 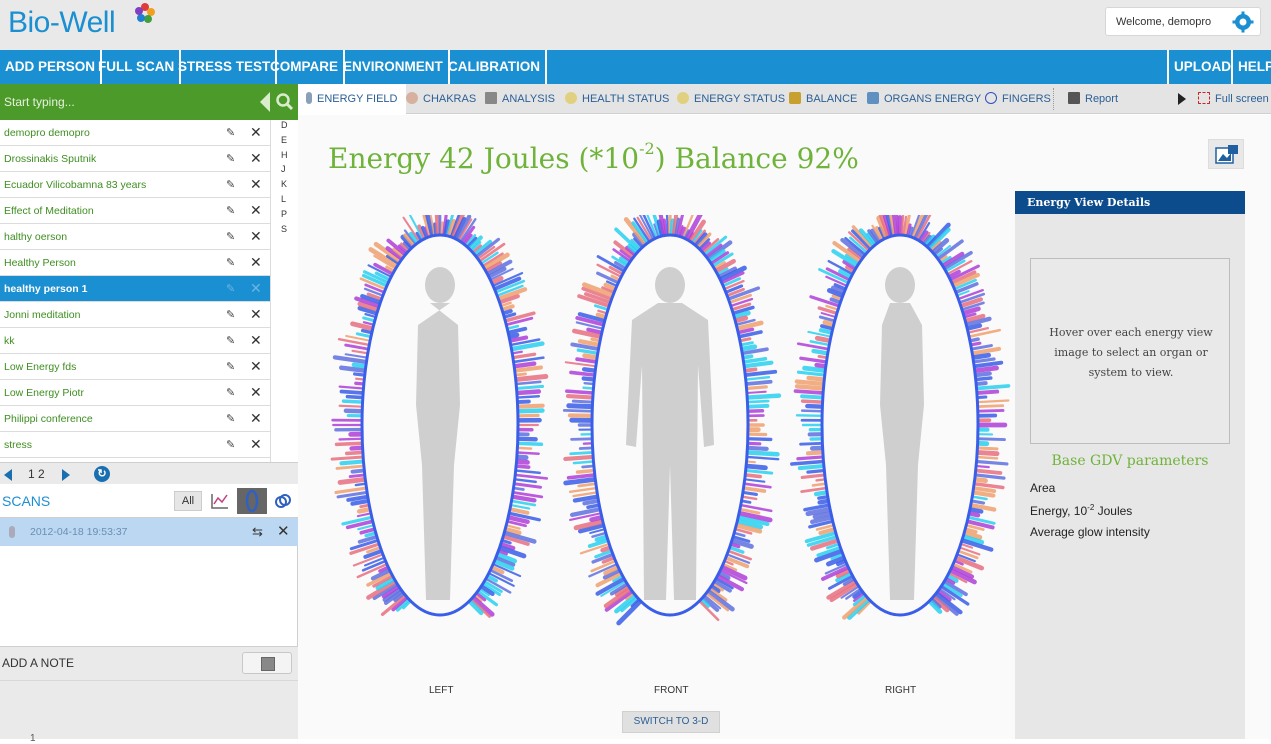 What do you see at coordinates (188, 501) in the screenshot?
I see `scans-all-button: All` at bounding box center [188, 501].